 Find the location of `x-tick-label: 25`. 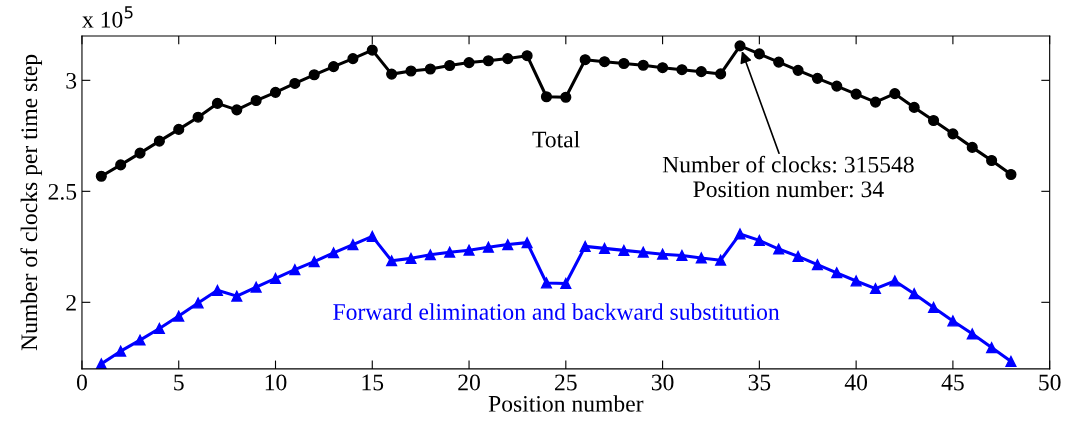

x-tick-label: 25 is located at coordinates (566, 382).